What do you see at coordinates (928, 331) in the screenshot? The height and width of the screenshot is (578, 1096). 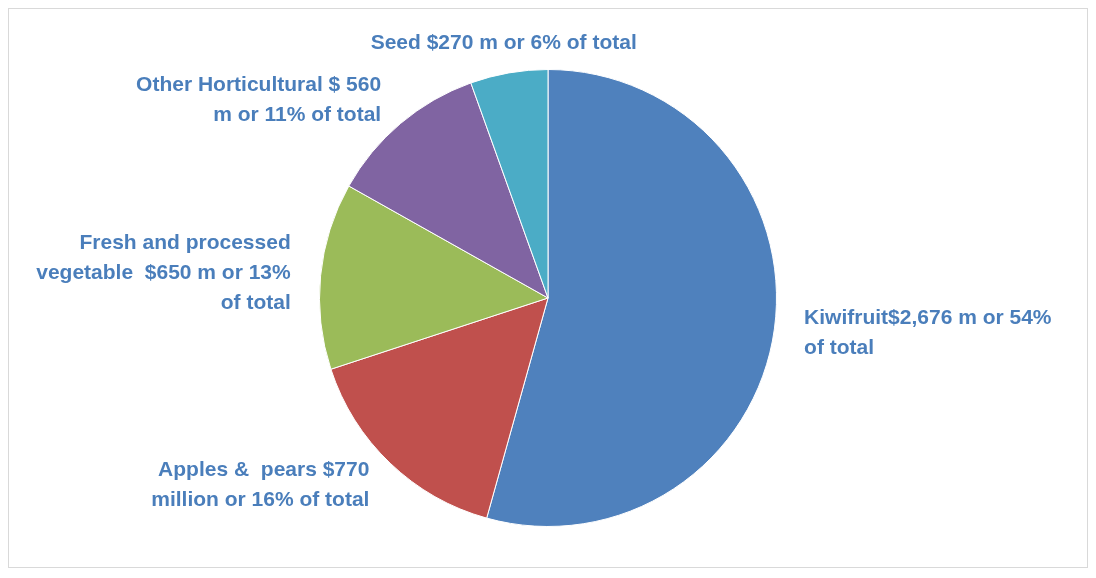 I see `slice-label: Kiwifruit$2,676 m or 54% of total` at bounding box center [928, 331].